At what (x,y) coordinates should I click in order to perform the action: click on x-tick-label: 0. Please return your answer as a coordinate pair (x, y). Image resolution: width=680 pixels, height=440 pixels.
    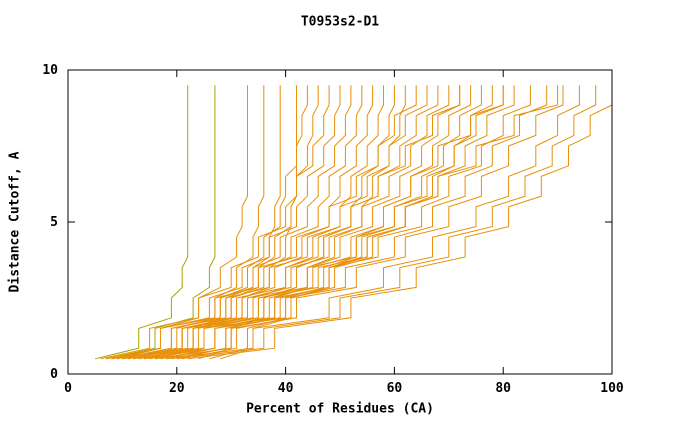
    Looking at the image, I should click on (68, 388).